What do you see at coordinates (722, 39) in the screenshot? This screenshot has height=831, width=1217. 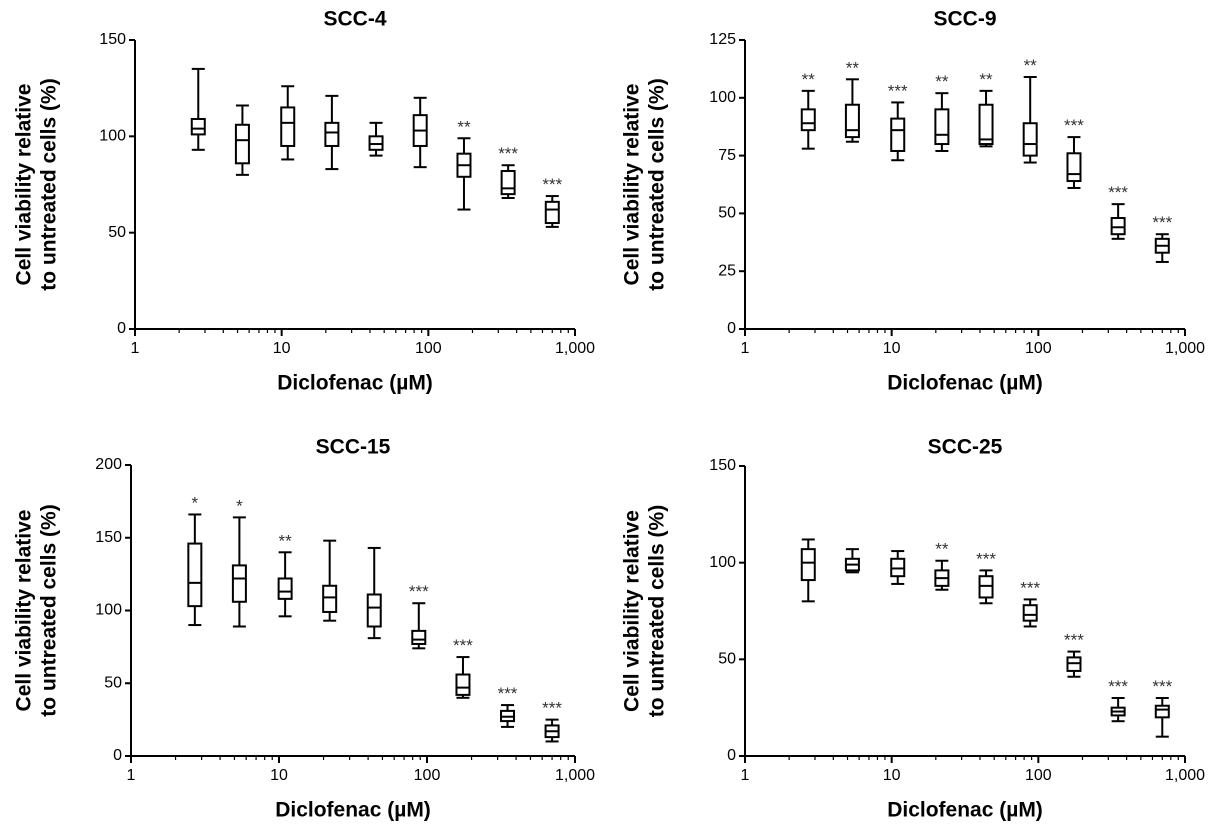 I see `y-tick-label: 125` at bounding box center [722, 39].